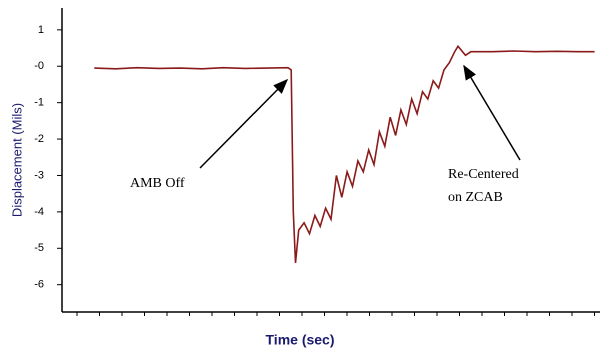 The height and width of the screenshot is (352, 600). What do you see at coordinates (475, 197) in the screenshot?
I see `annotation: on ZCAB` at bounding box center [475, 197].